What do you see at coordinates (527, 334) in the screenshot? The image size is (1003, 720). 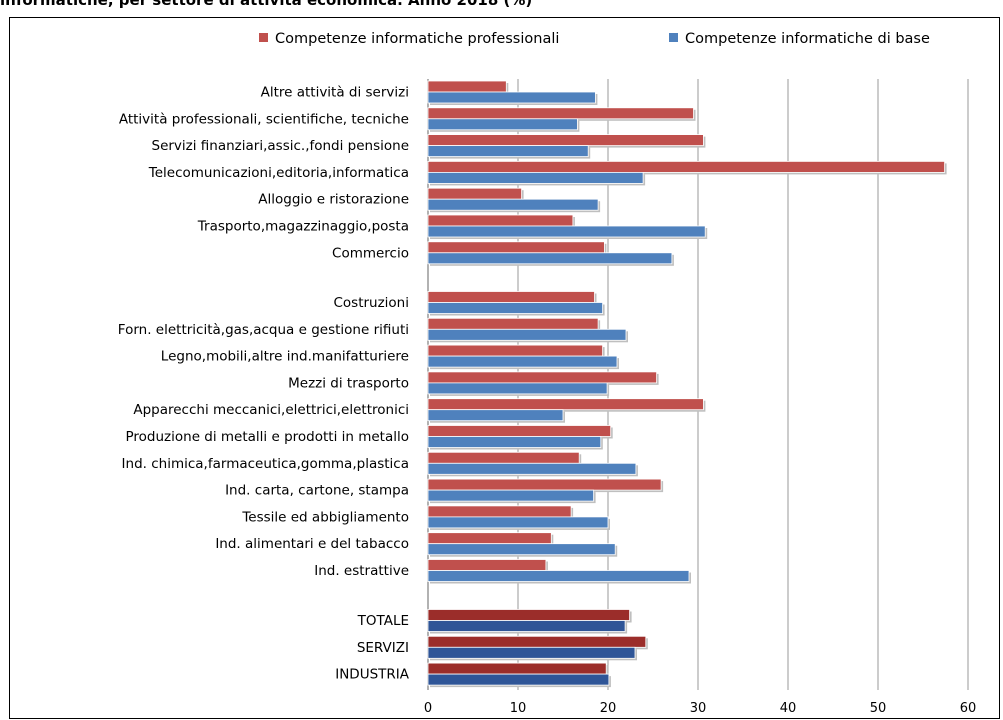 I see `bar-base-forn-elettricita-gas-acqua-e-gestione-rifiuti` at bounding box center [527, 334].